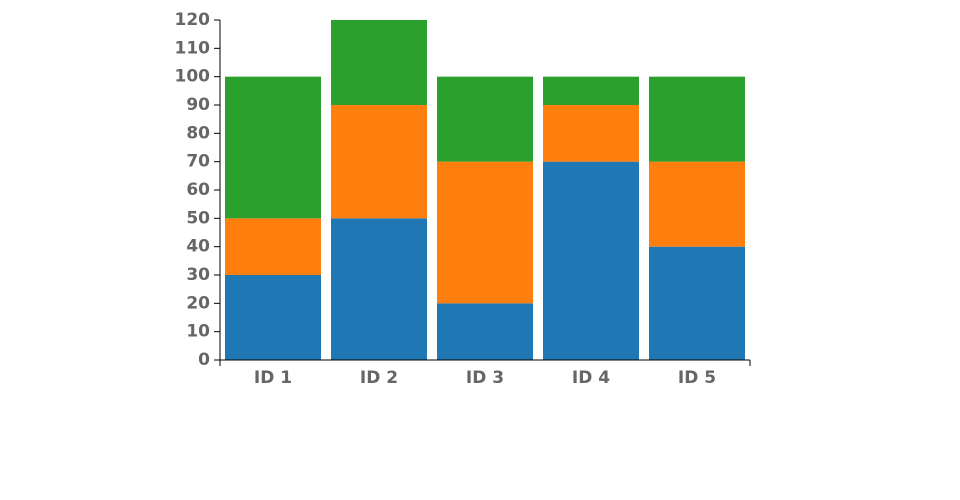  I want to click on y-tick-label: 40, so click(198, 247).